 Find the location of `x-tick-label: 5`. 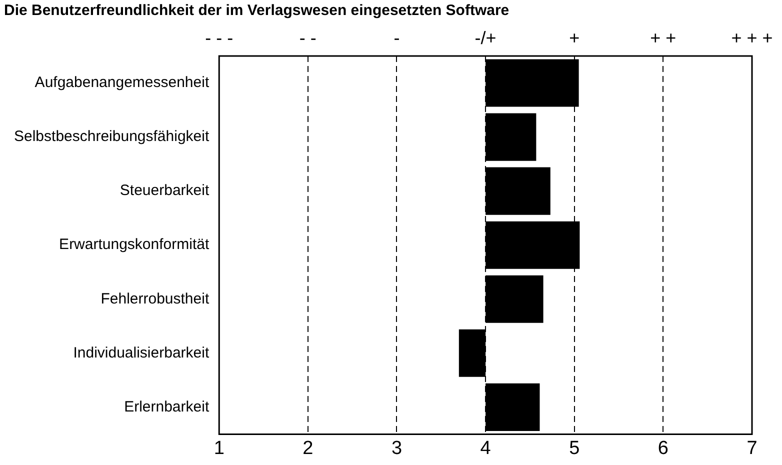

x-tick-label: 5 is located at coordinates (574, 448).